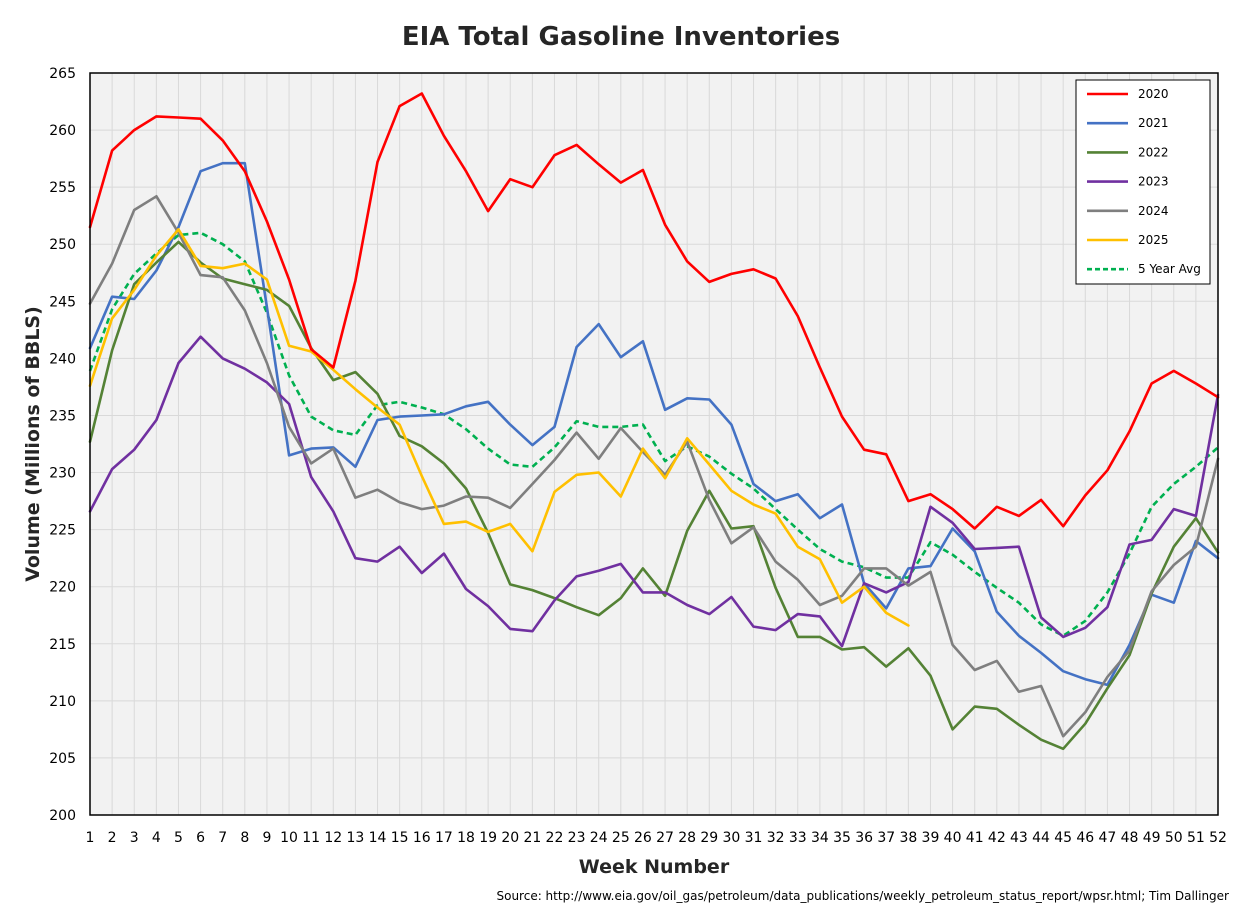 This screenshot has height=908, width=1241. Describe the element at coordinates (1130, 838) in the screenshot. I see `x-tick-label: 48` at that location.